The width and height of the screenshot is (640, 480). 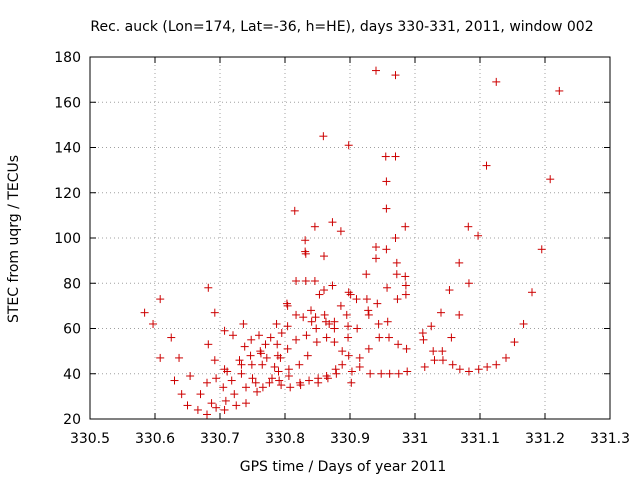 I want to click on x-tick-label: 330.9, so click(x=350, y=439).